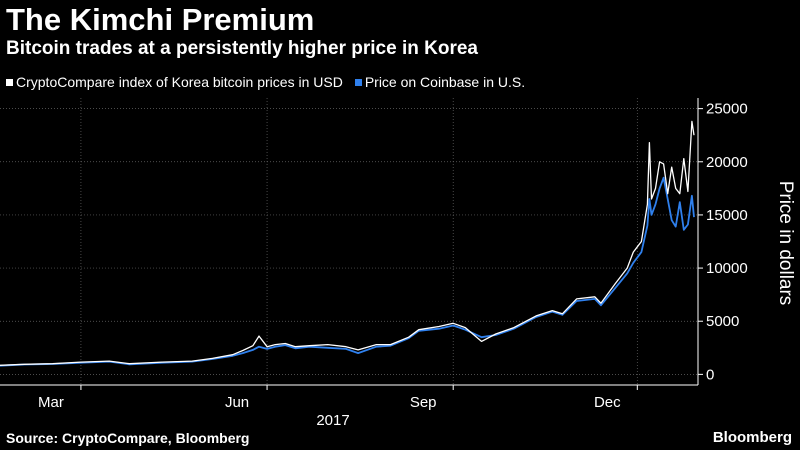 The image size is (800, 450). Describe the element at coordinates (332, 420) in the screenshot. I see `x-year-label: 2017` at that location.